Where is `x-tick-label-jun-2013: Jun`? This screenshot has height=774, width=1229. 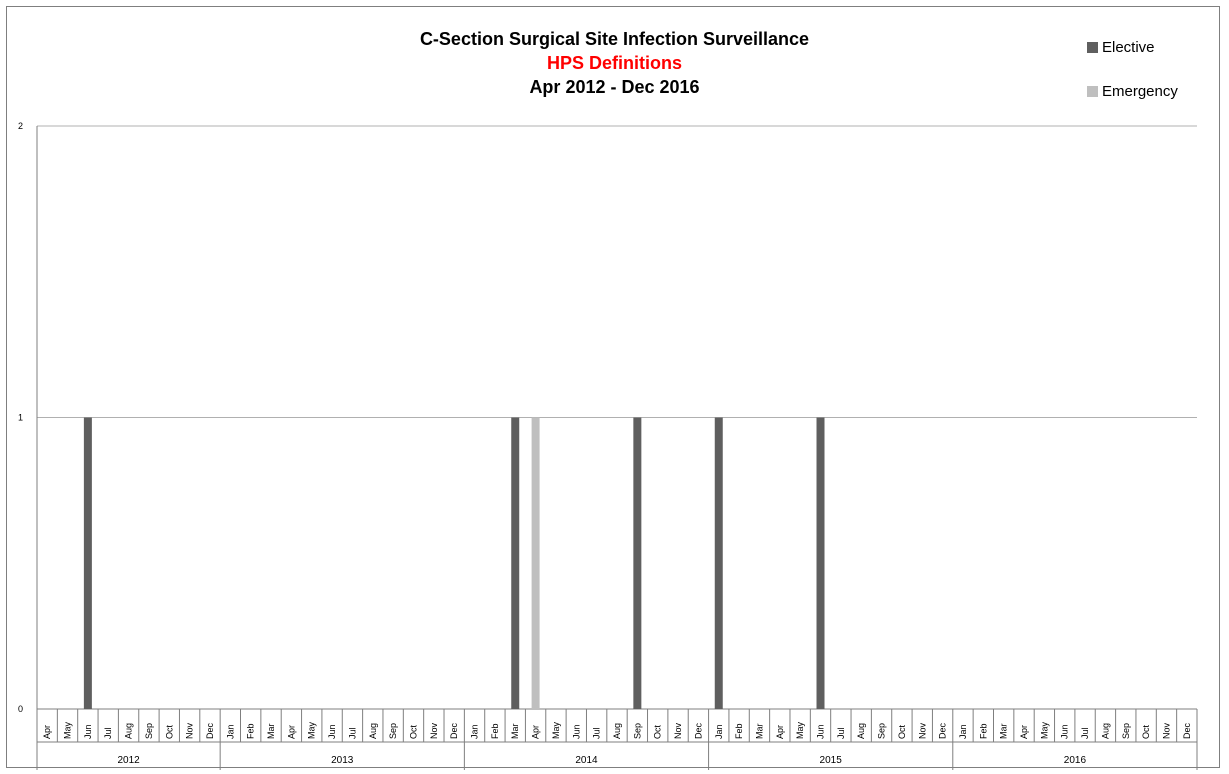 x-tick-label-jun-2013: Jun is located at coordinates (332, 731).